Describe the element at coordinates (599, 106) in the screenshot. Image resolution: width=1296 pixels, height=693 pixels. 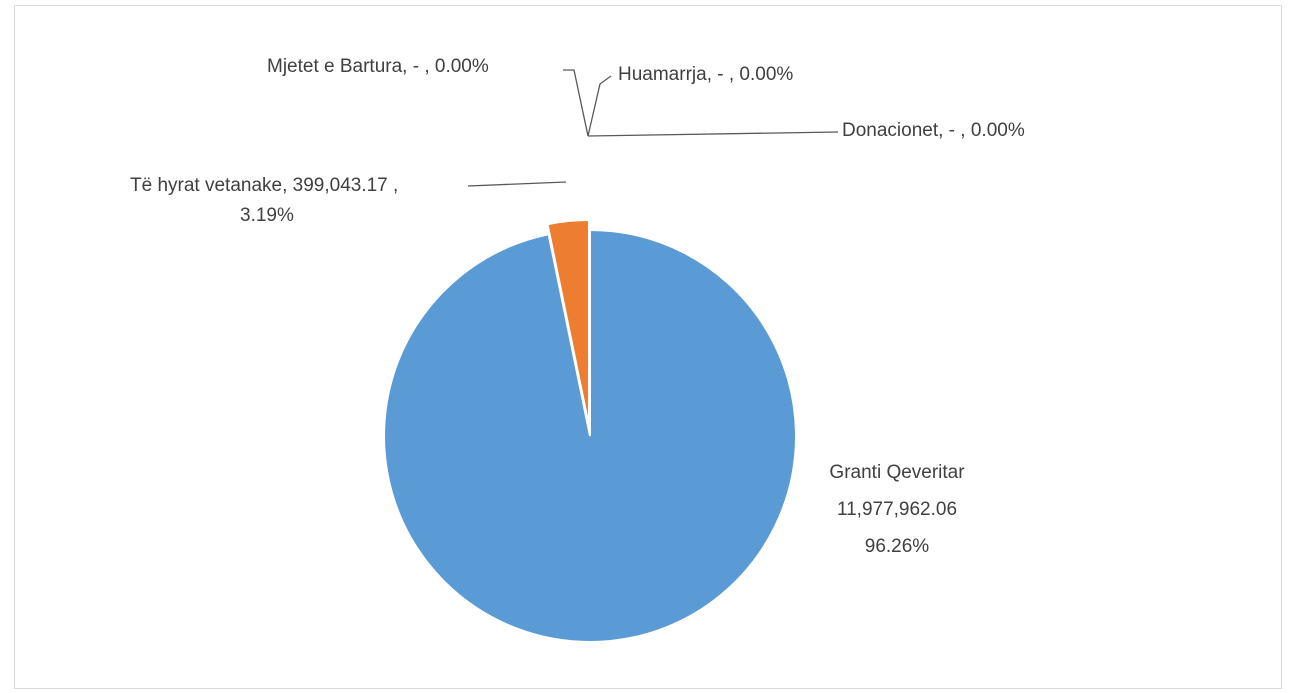
I see `leader-line-huamarrja` at that location.